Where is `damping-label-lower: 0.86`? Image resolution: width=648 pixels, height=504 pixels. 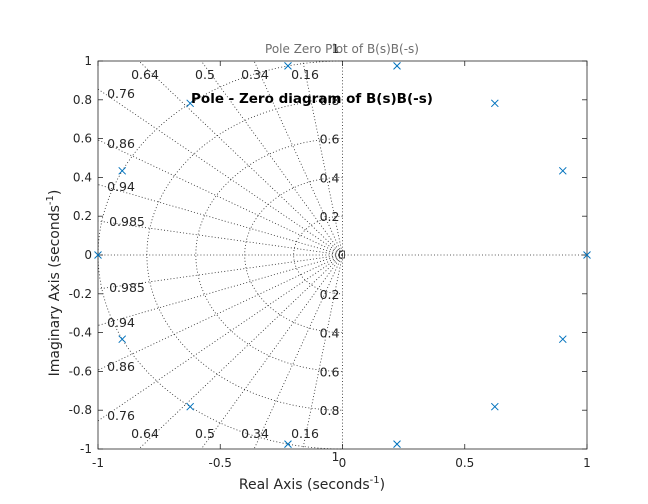
damping-label-lower: 0.86 is located at coordinates (121, 366).